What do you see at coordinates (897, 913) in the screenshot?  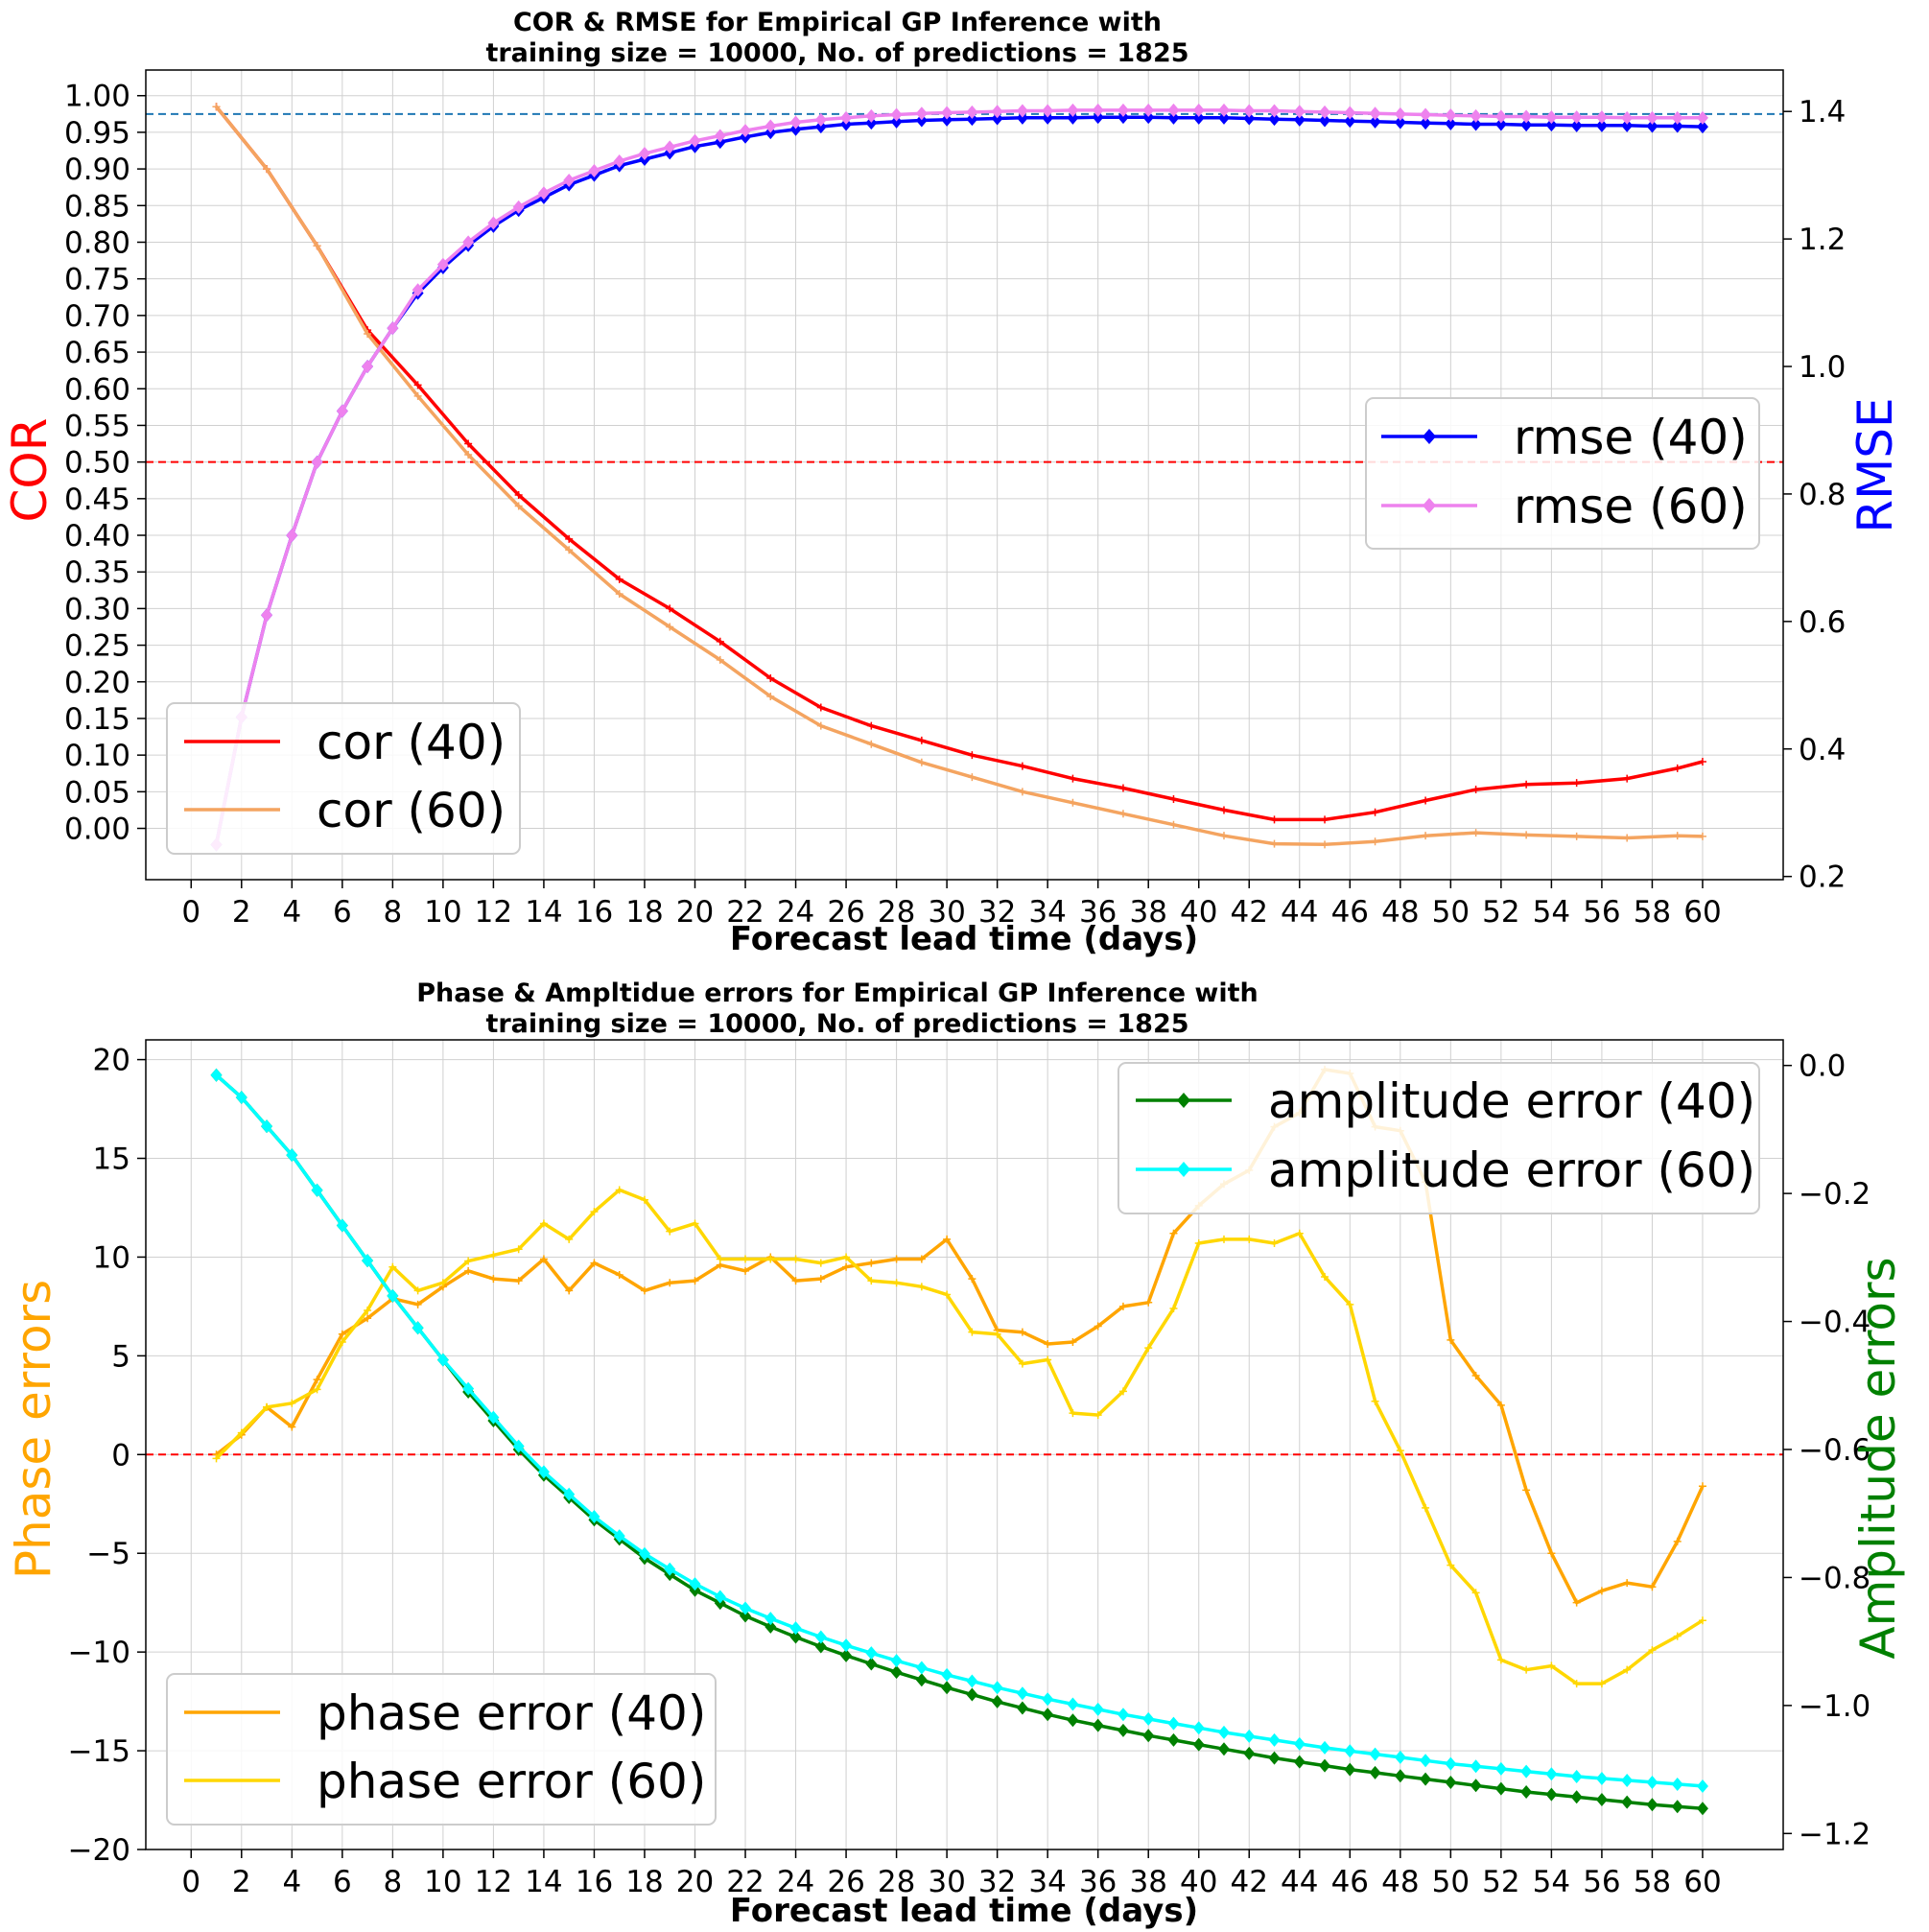 I see `x-tick-label: 28` at bounding box center [897, 913].